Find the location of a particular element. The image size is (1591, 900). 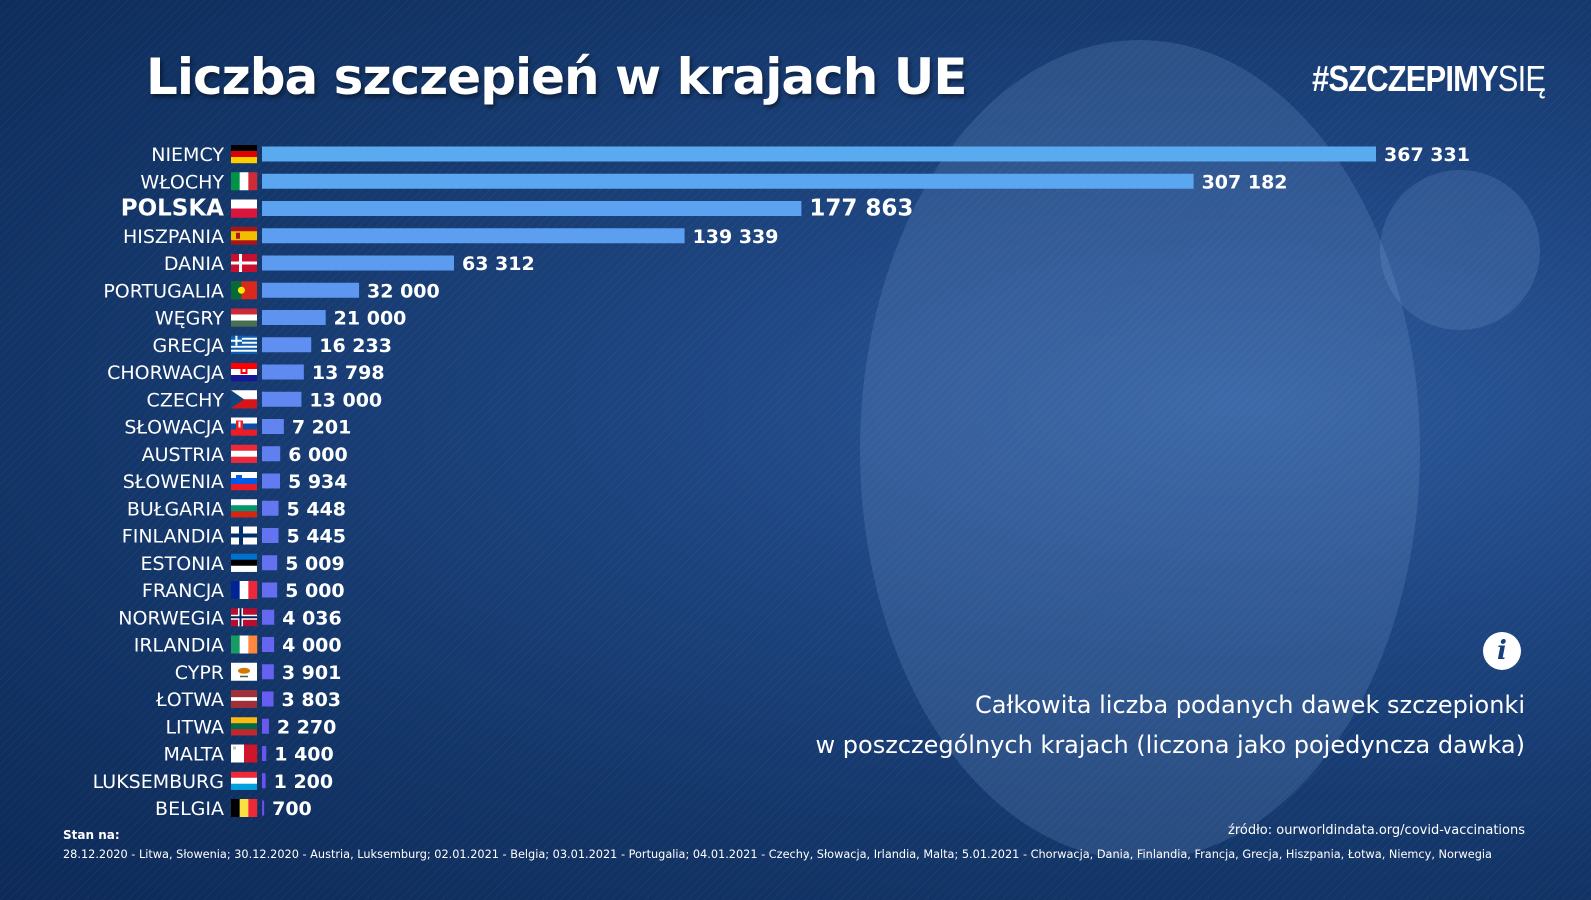

flag-no-icon is located at coordinates (244, 617).